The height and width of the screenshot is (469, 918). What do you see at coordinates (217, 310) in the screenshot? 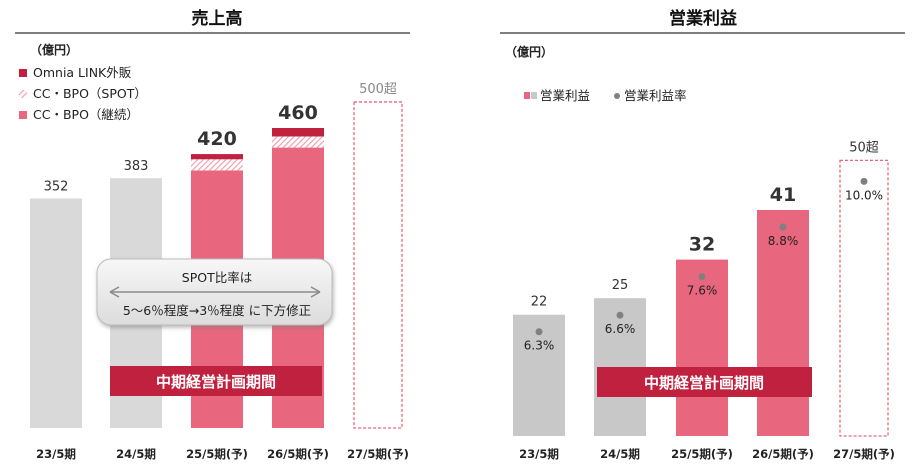
I see `callout-line-2: 5～6％程度→3％程度 に下方修正` at bounding box center [217, 310].